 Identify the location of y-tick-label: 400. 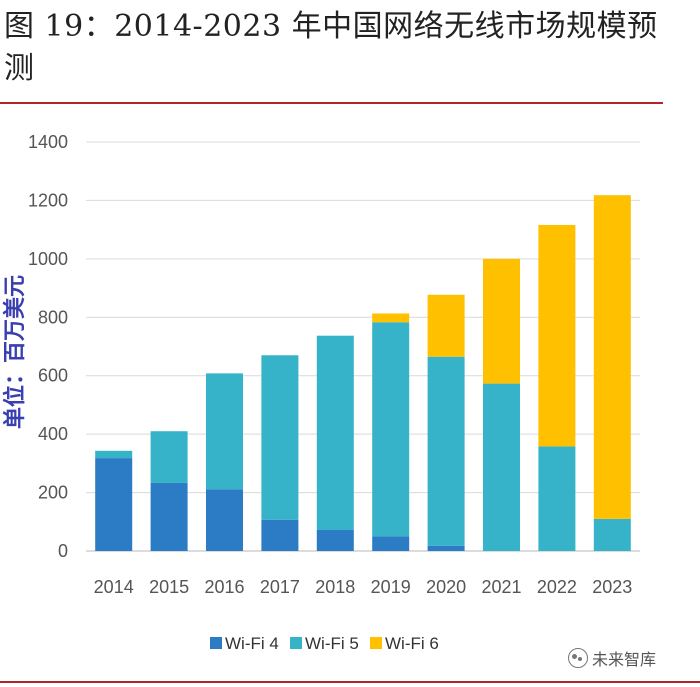
(53, 434).